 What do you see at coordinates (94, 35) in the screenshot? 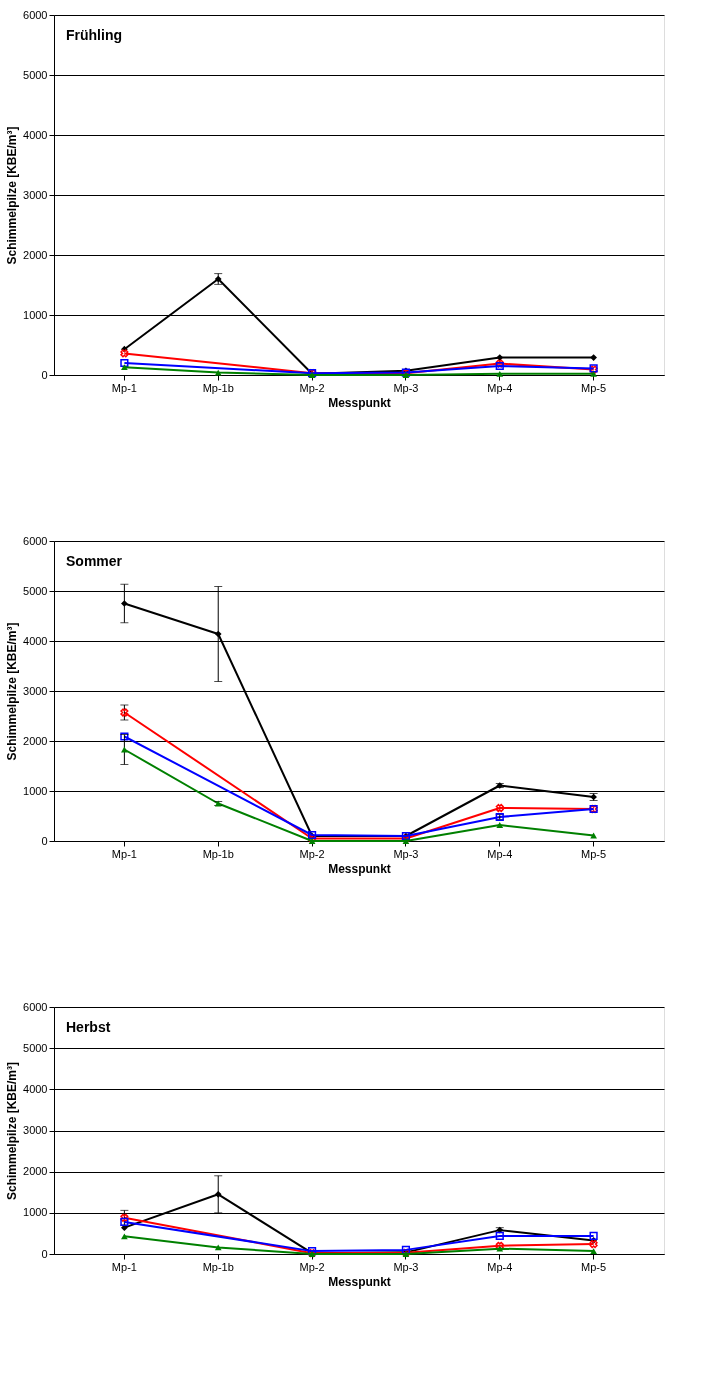
I see `text: Frühling` at bounding box center [94, 35].